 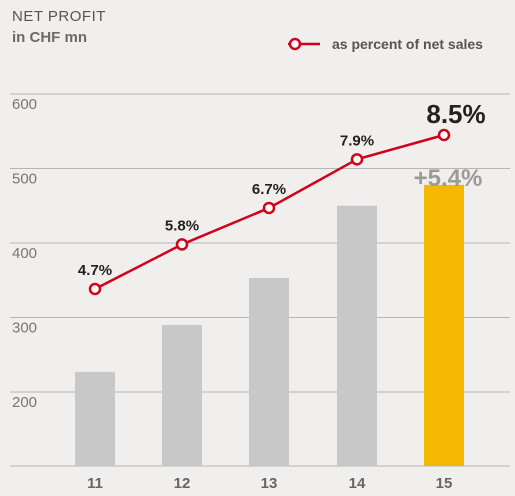 I want to click on chart-title-block: NET PROFIT in CHF mn, so click(x=59, y=27).